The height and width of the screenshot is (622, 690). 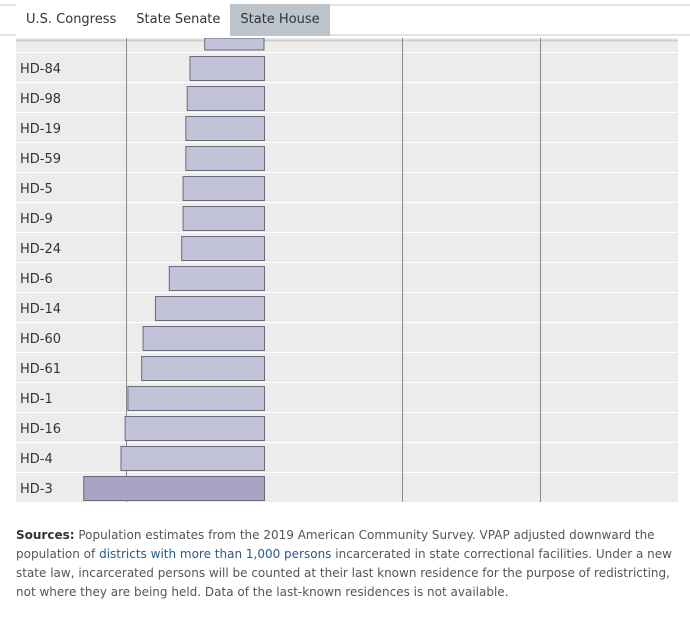 What do you see at coordinates (40, 159) in the screenshot?
I see `category-label: HD-59` at bounding box center [40, 159].